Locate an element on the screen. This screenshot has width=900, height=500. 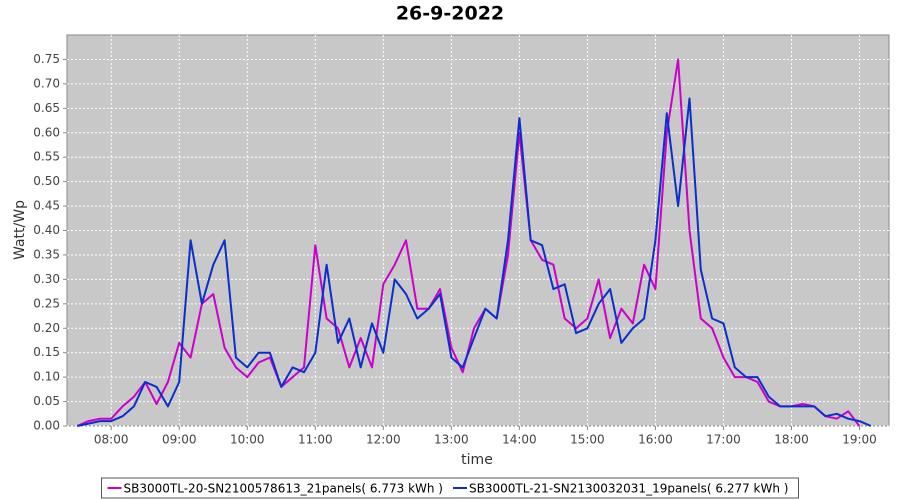
chart-title: 26-9-2022 is located at coordinates (450, 14).